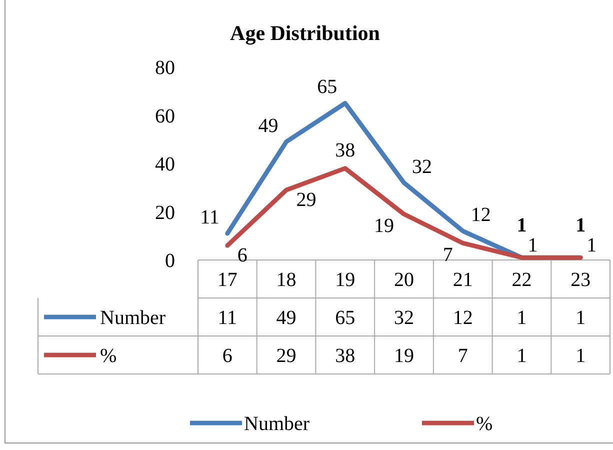  What do you see at coordinates (306, 200) in the screenshot?
I see `annotation: 29` at bounding box center [306, 200].